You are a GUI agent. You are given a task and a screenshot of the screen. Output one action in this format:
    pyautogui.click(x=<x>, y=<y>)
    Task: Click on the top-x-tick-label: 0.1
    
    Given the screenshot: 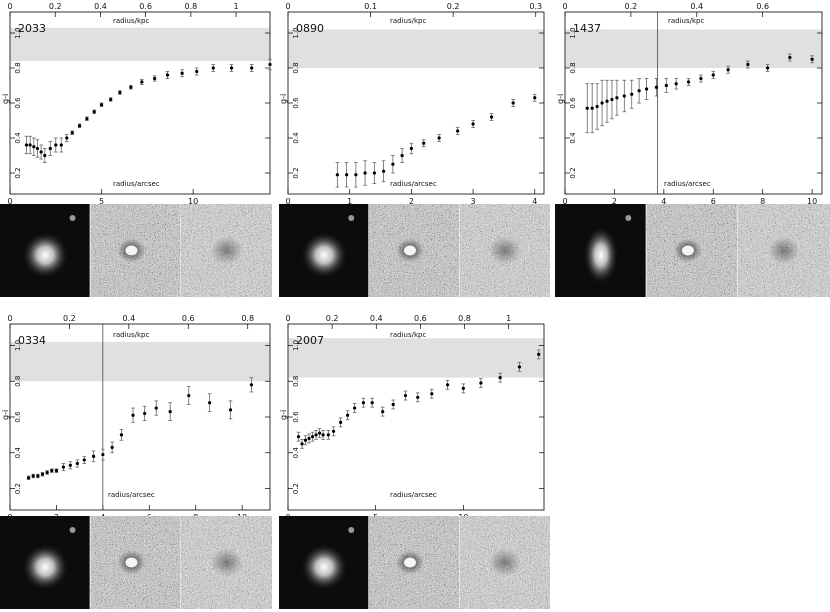 What is the action you would take?
    pyautogui.click(x=370, y=6)
    